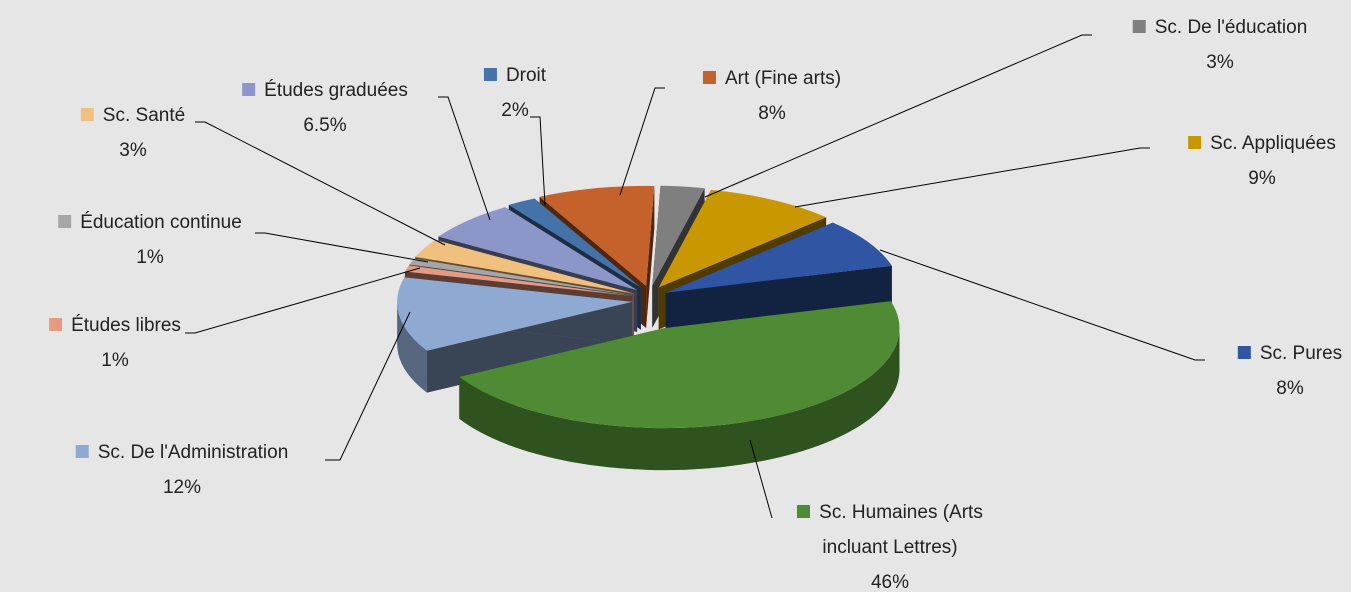 This screenshot has height=592, width=1351. What do you see at coordinates (890, 582) in the screenshot?
I see `value-label: 46%` at bounding box center [890, 582].